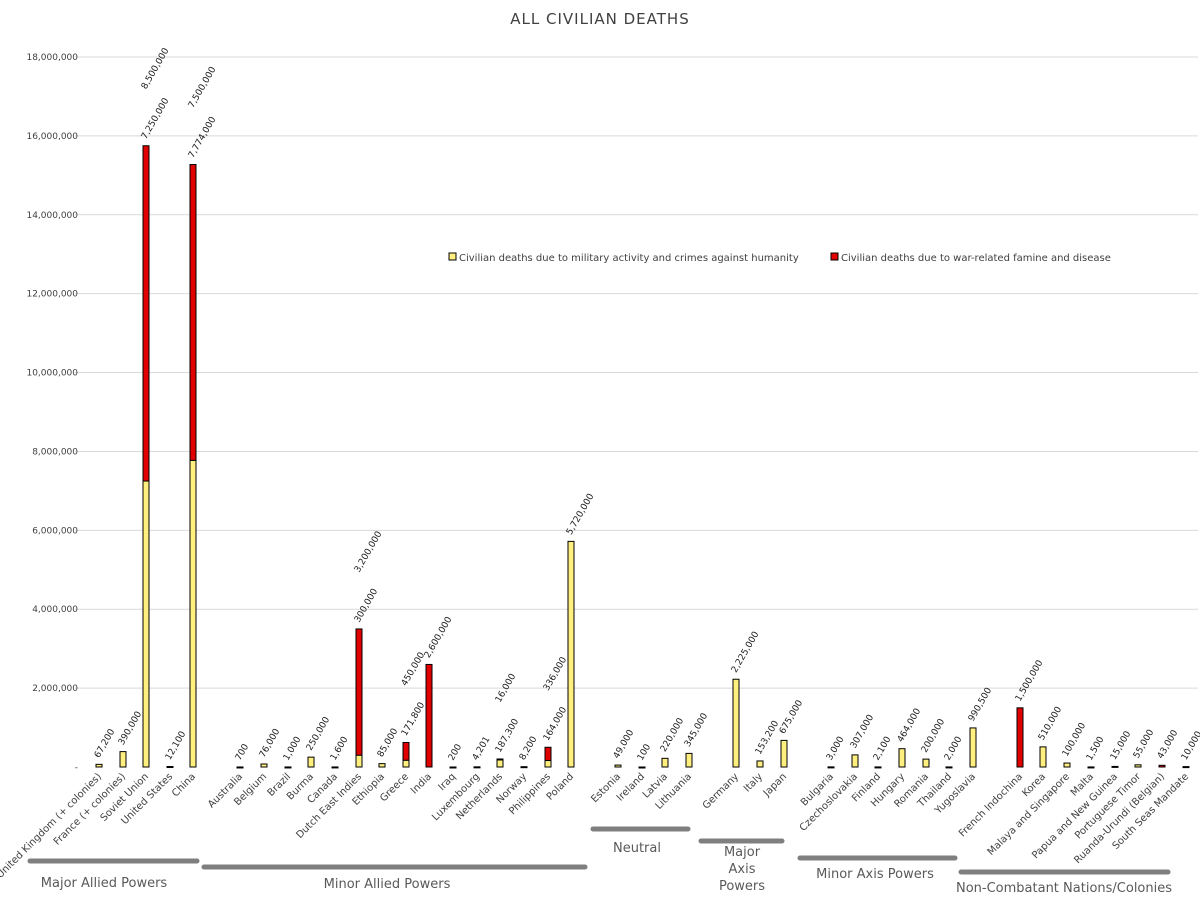 The width and height of the screenshot is (1200, 903). Describe the element at coordinates (270, 743) in the screenshot. I see `value-label-military: 76,000` at that location.